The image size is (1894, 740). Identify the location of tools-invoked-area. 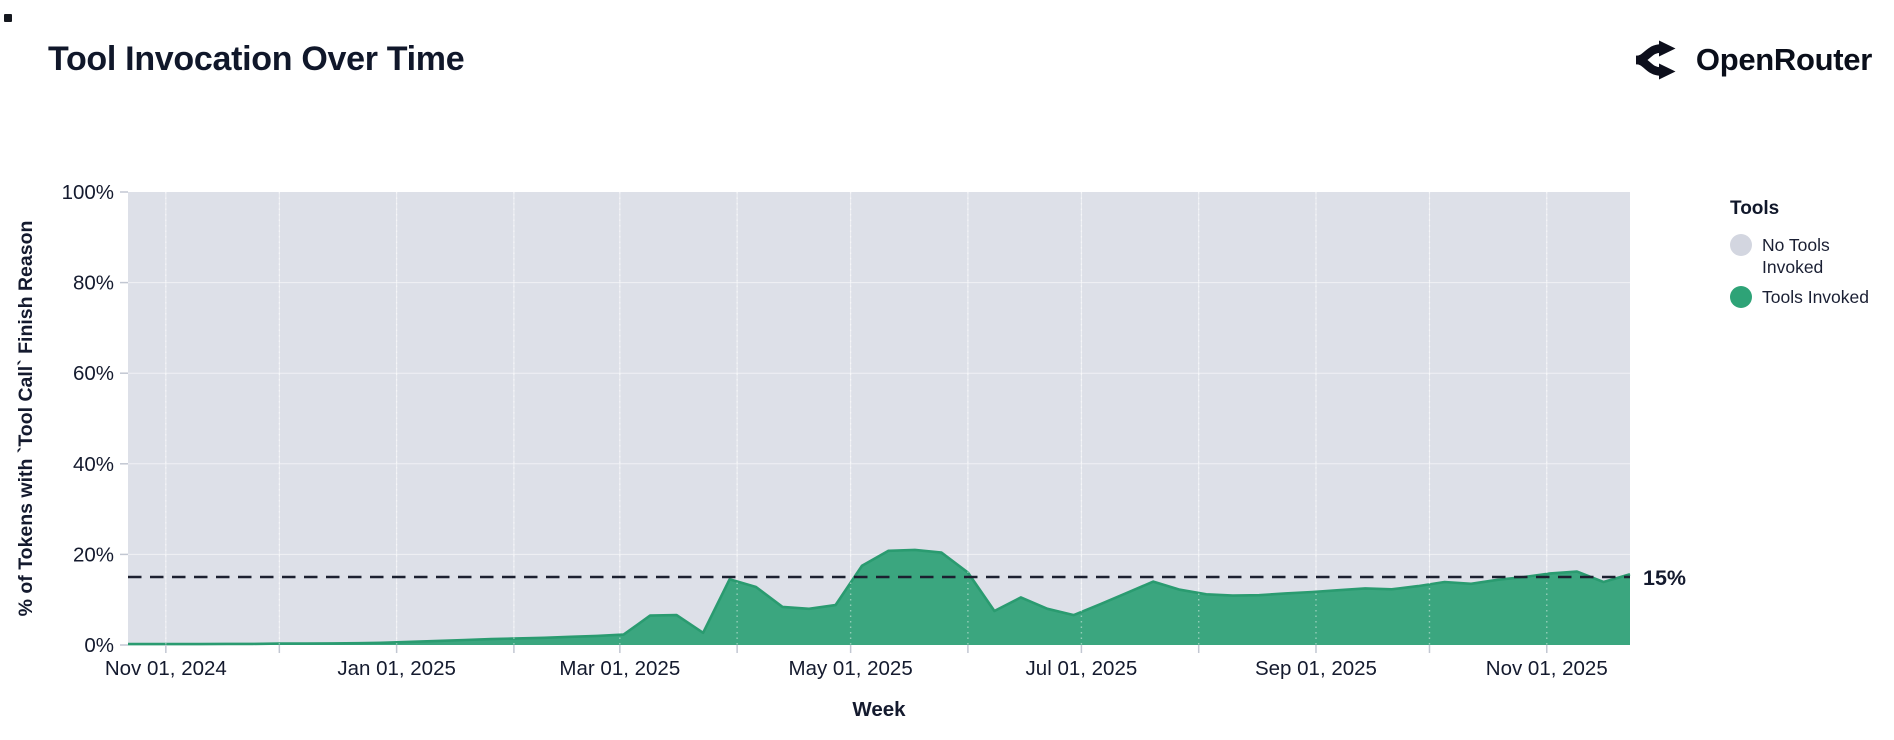
(879, 597).